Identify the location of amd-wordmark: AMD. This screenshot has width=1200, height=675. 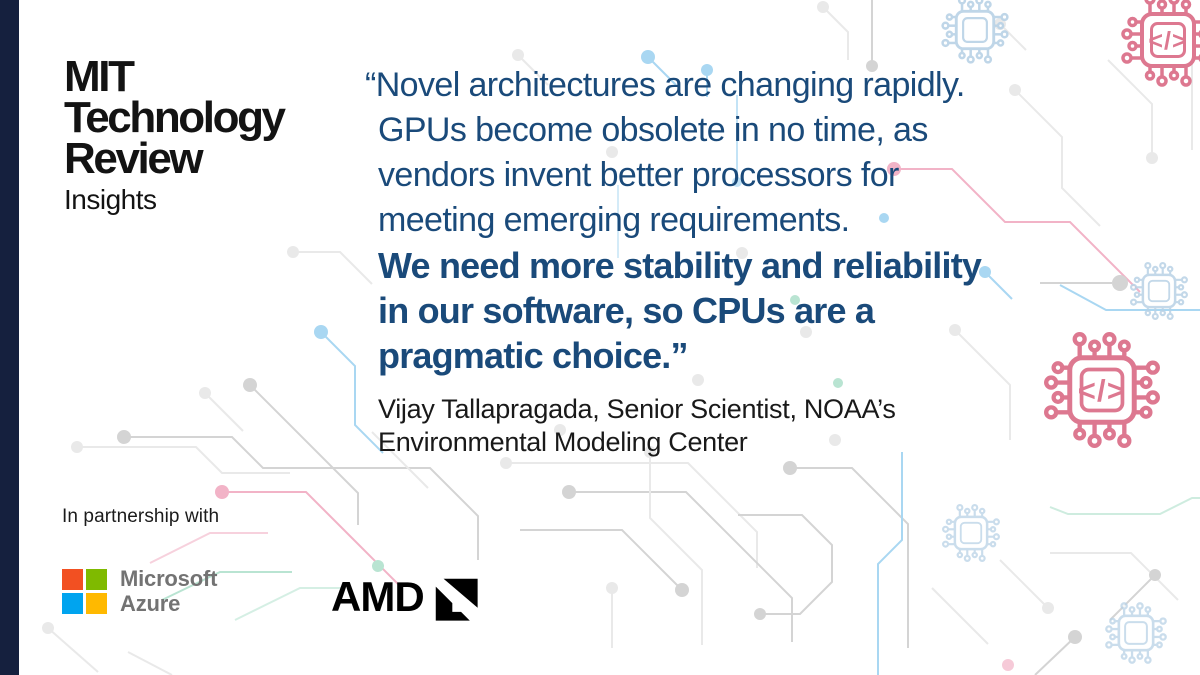
(378, 596).